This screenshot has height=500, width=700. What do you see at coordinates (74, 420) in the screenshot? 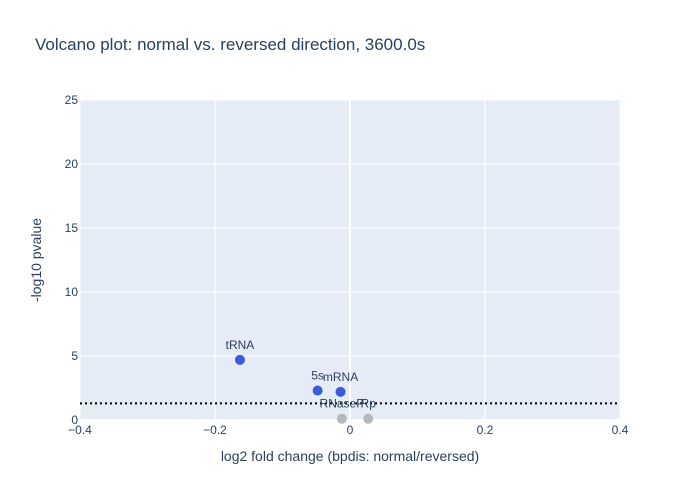
I see `y-tick-label: 0` at bounding box center [74, 420].